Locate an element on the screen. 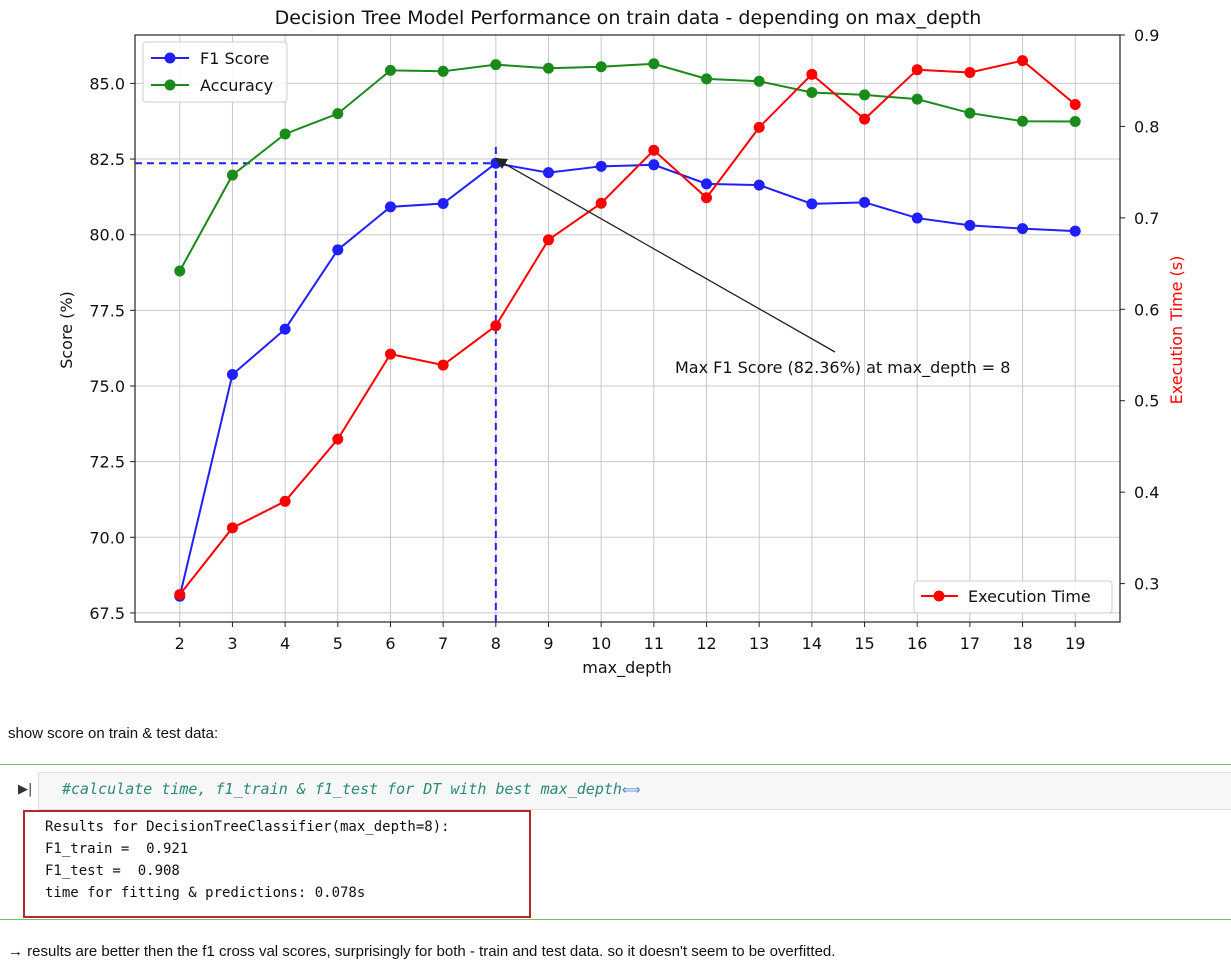  y-tick-label: 72.5 is located at coordinates (107, 462).